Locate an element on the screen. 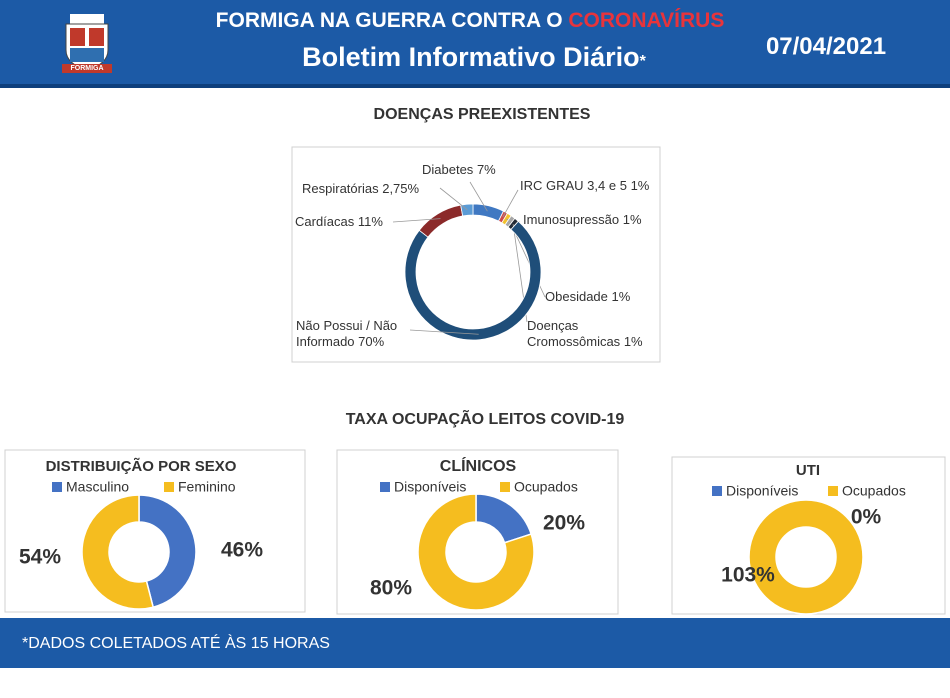 This screenshot has height=698, width=950. logo-text: FORMIGA is located at coordinates (86, 68).